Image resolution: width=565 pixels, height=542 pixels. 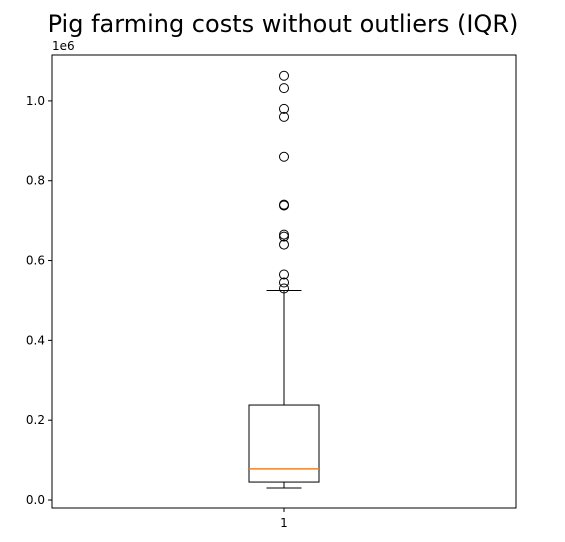 I want to click on x-axis: 1, so click(x=284, y=519).